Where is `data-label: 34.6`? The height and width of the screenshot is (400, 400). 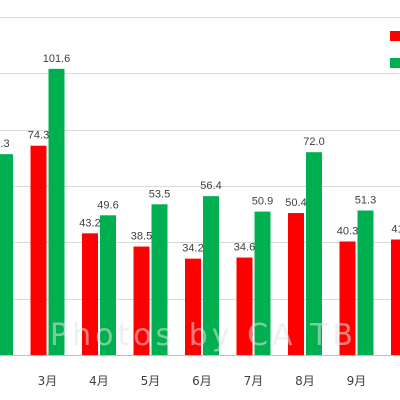 data-label: 34.6 is located at coordinates (244, 248).